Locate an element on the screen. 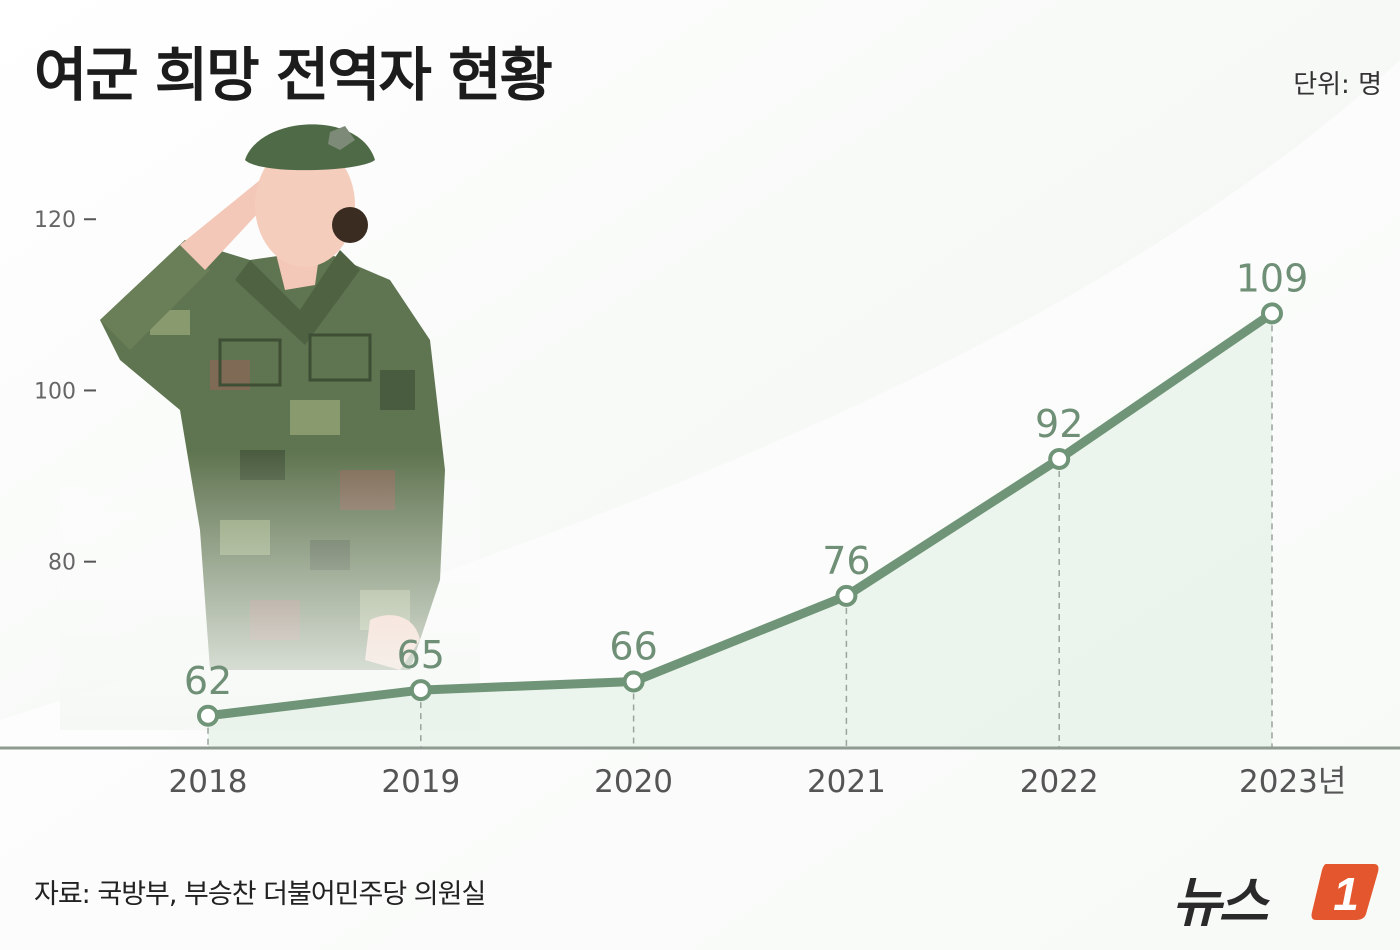  y-tick-label: 100 is located at coordinates (55, 391).